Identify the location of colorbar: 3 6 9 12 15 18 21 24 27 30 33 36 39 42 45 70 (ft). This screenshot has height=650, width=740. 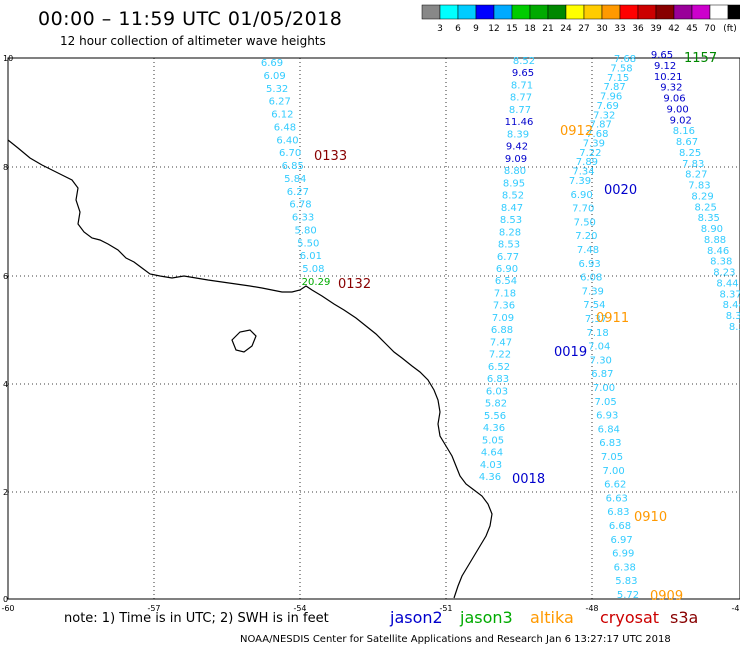
(580, 19).